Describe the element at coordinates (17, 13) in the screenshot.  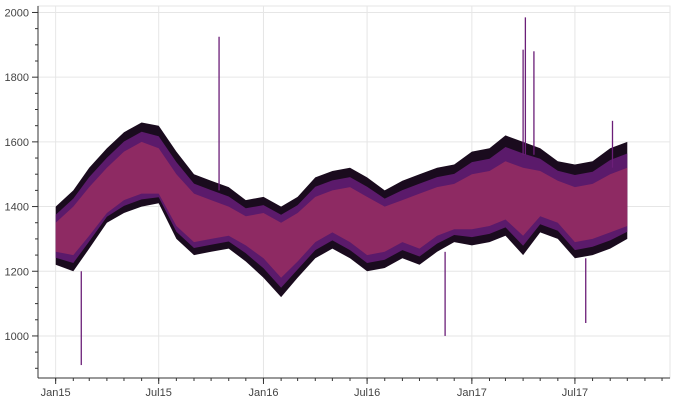
I see `y-tick-label: 2000` at that location.